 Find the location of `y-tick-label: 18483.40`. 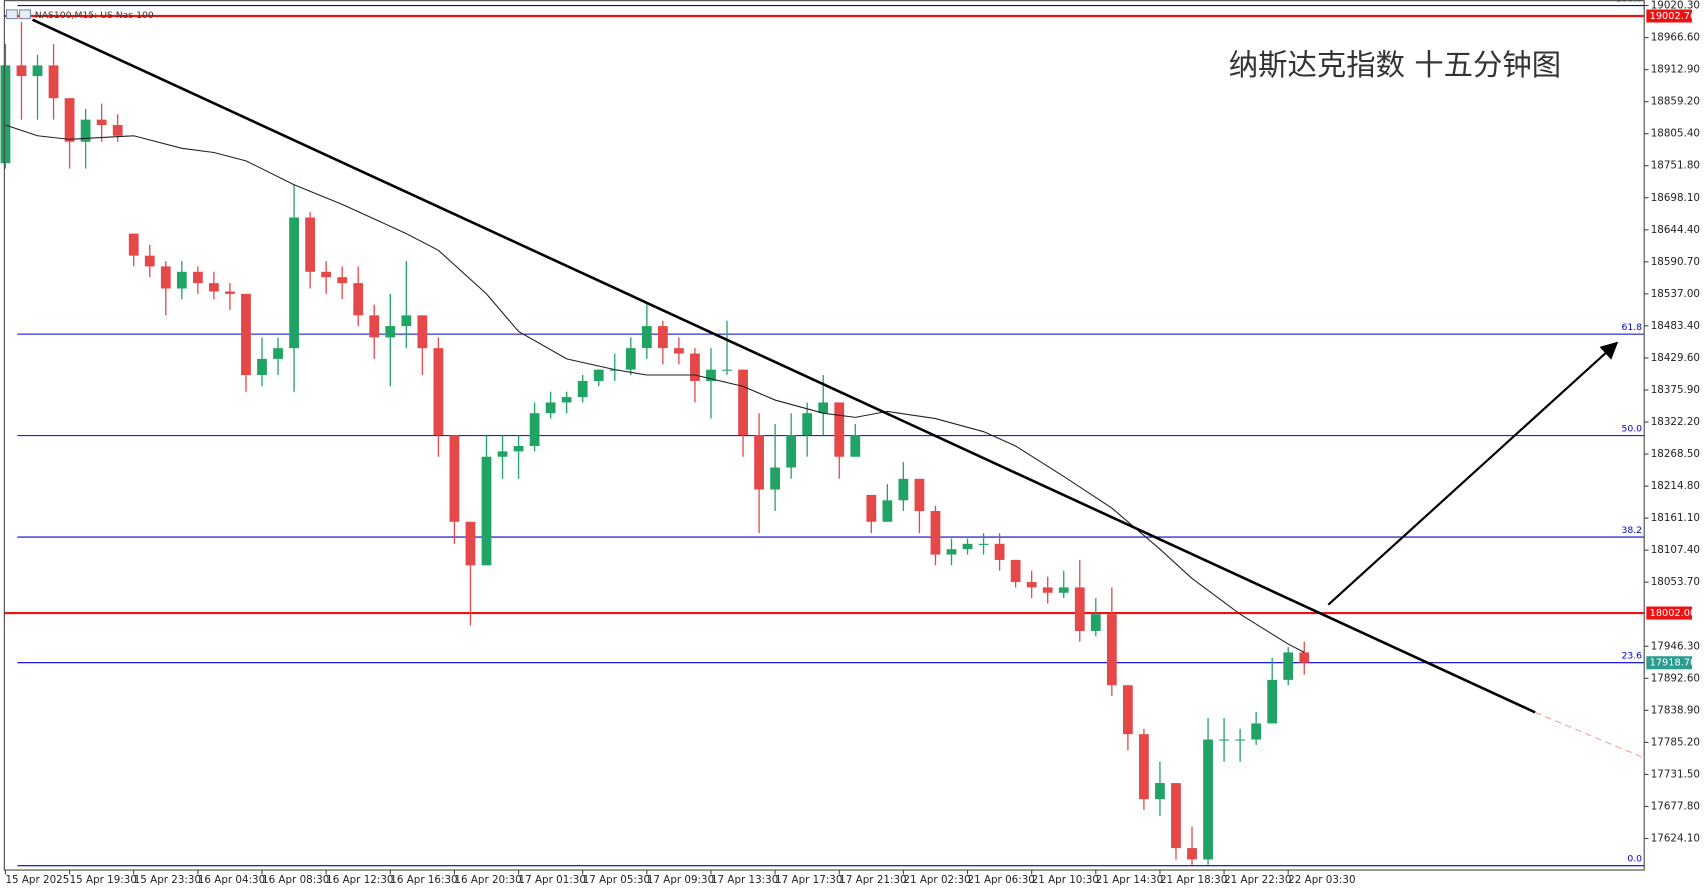

y-tick-label: 18483.40 is located at coordinates (1675, 326).